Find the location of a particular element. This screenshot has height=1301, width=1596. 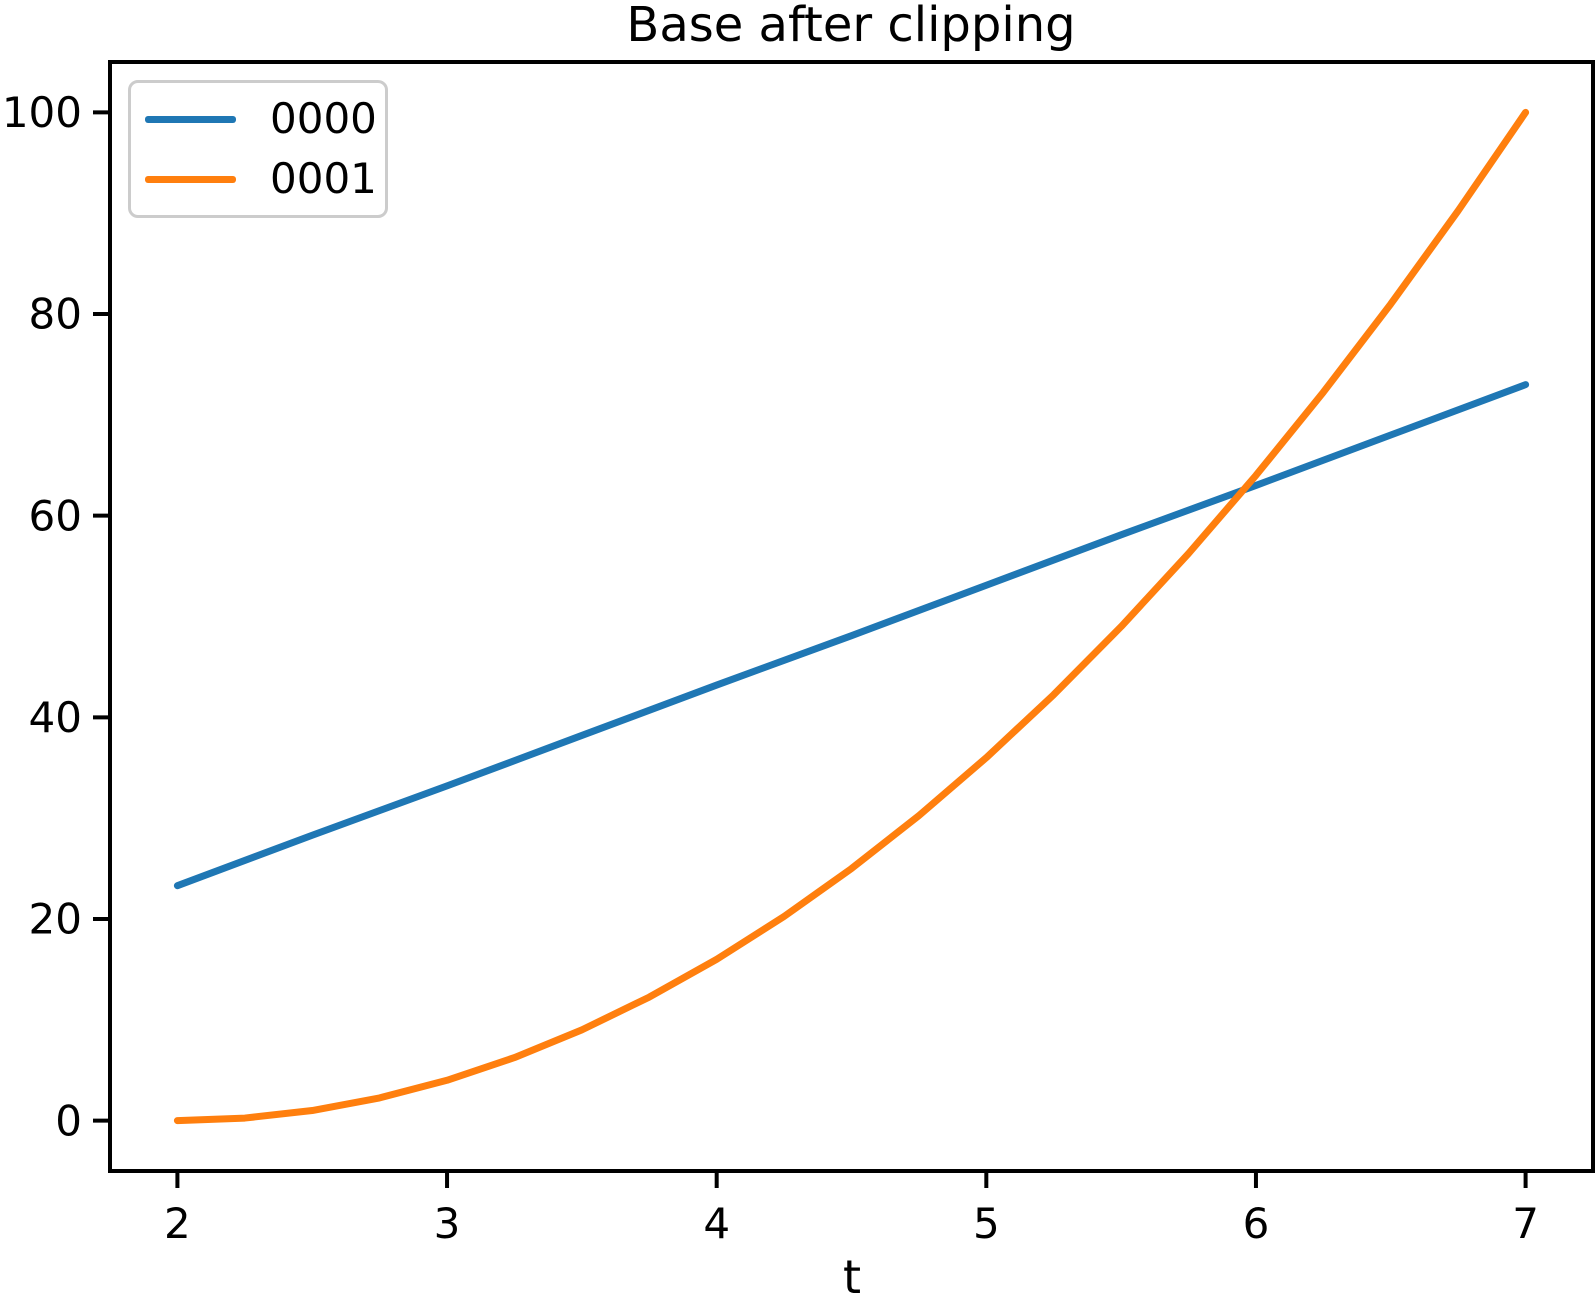

x-tick-label: 2 is located at coordinates (177, 1223).